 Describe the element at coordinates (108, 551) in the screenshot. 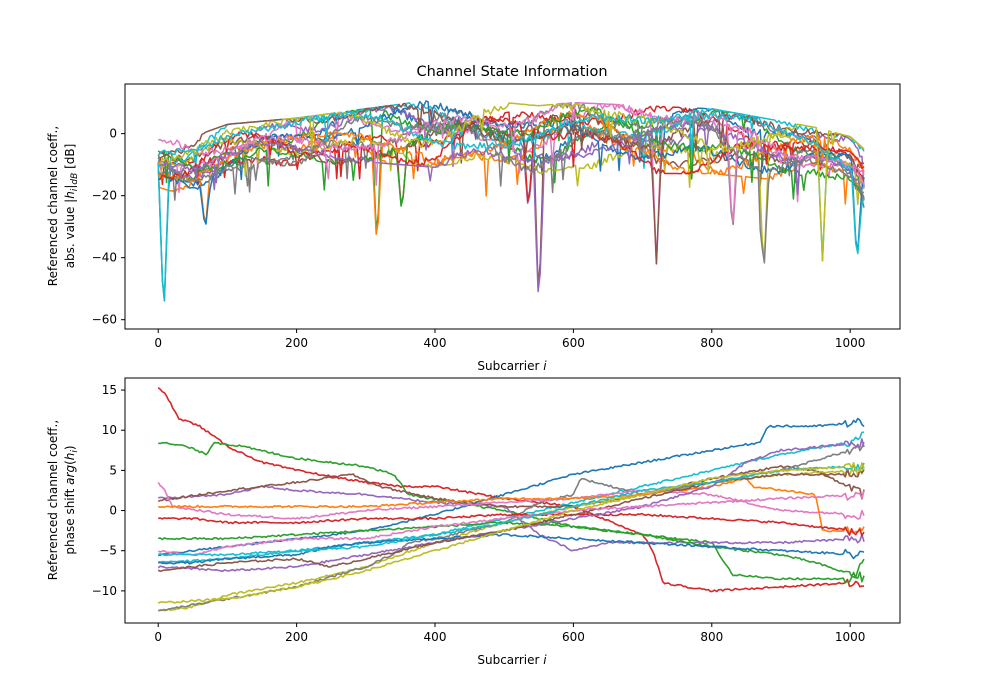

I see `phase-y-tick-label: −5` at that location.